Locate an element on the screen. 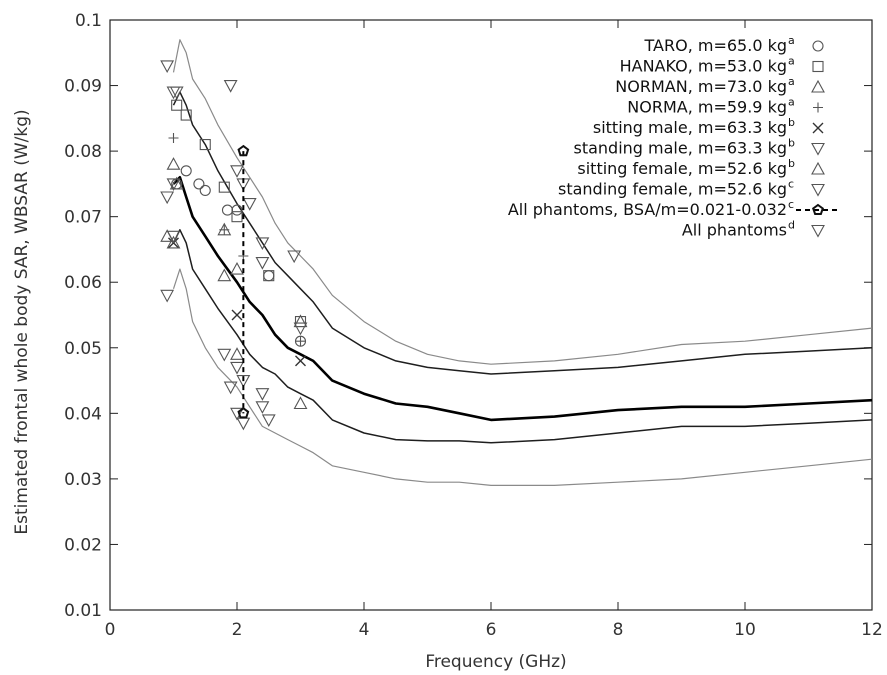  legend-label: sitting male, m=63.3 kg is located at coordinates (690, 127).